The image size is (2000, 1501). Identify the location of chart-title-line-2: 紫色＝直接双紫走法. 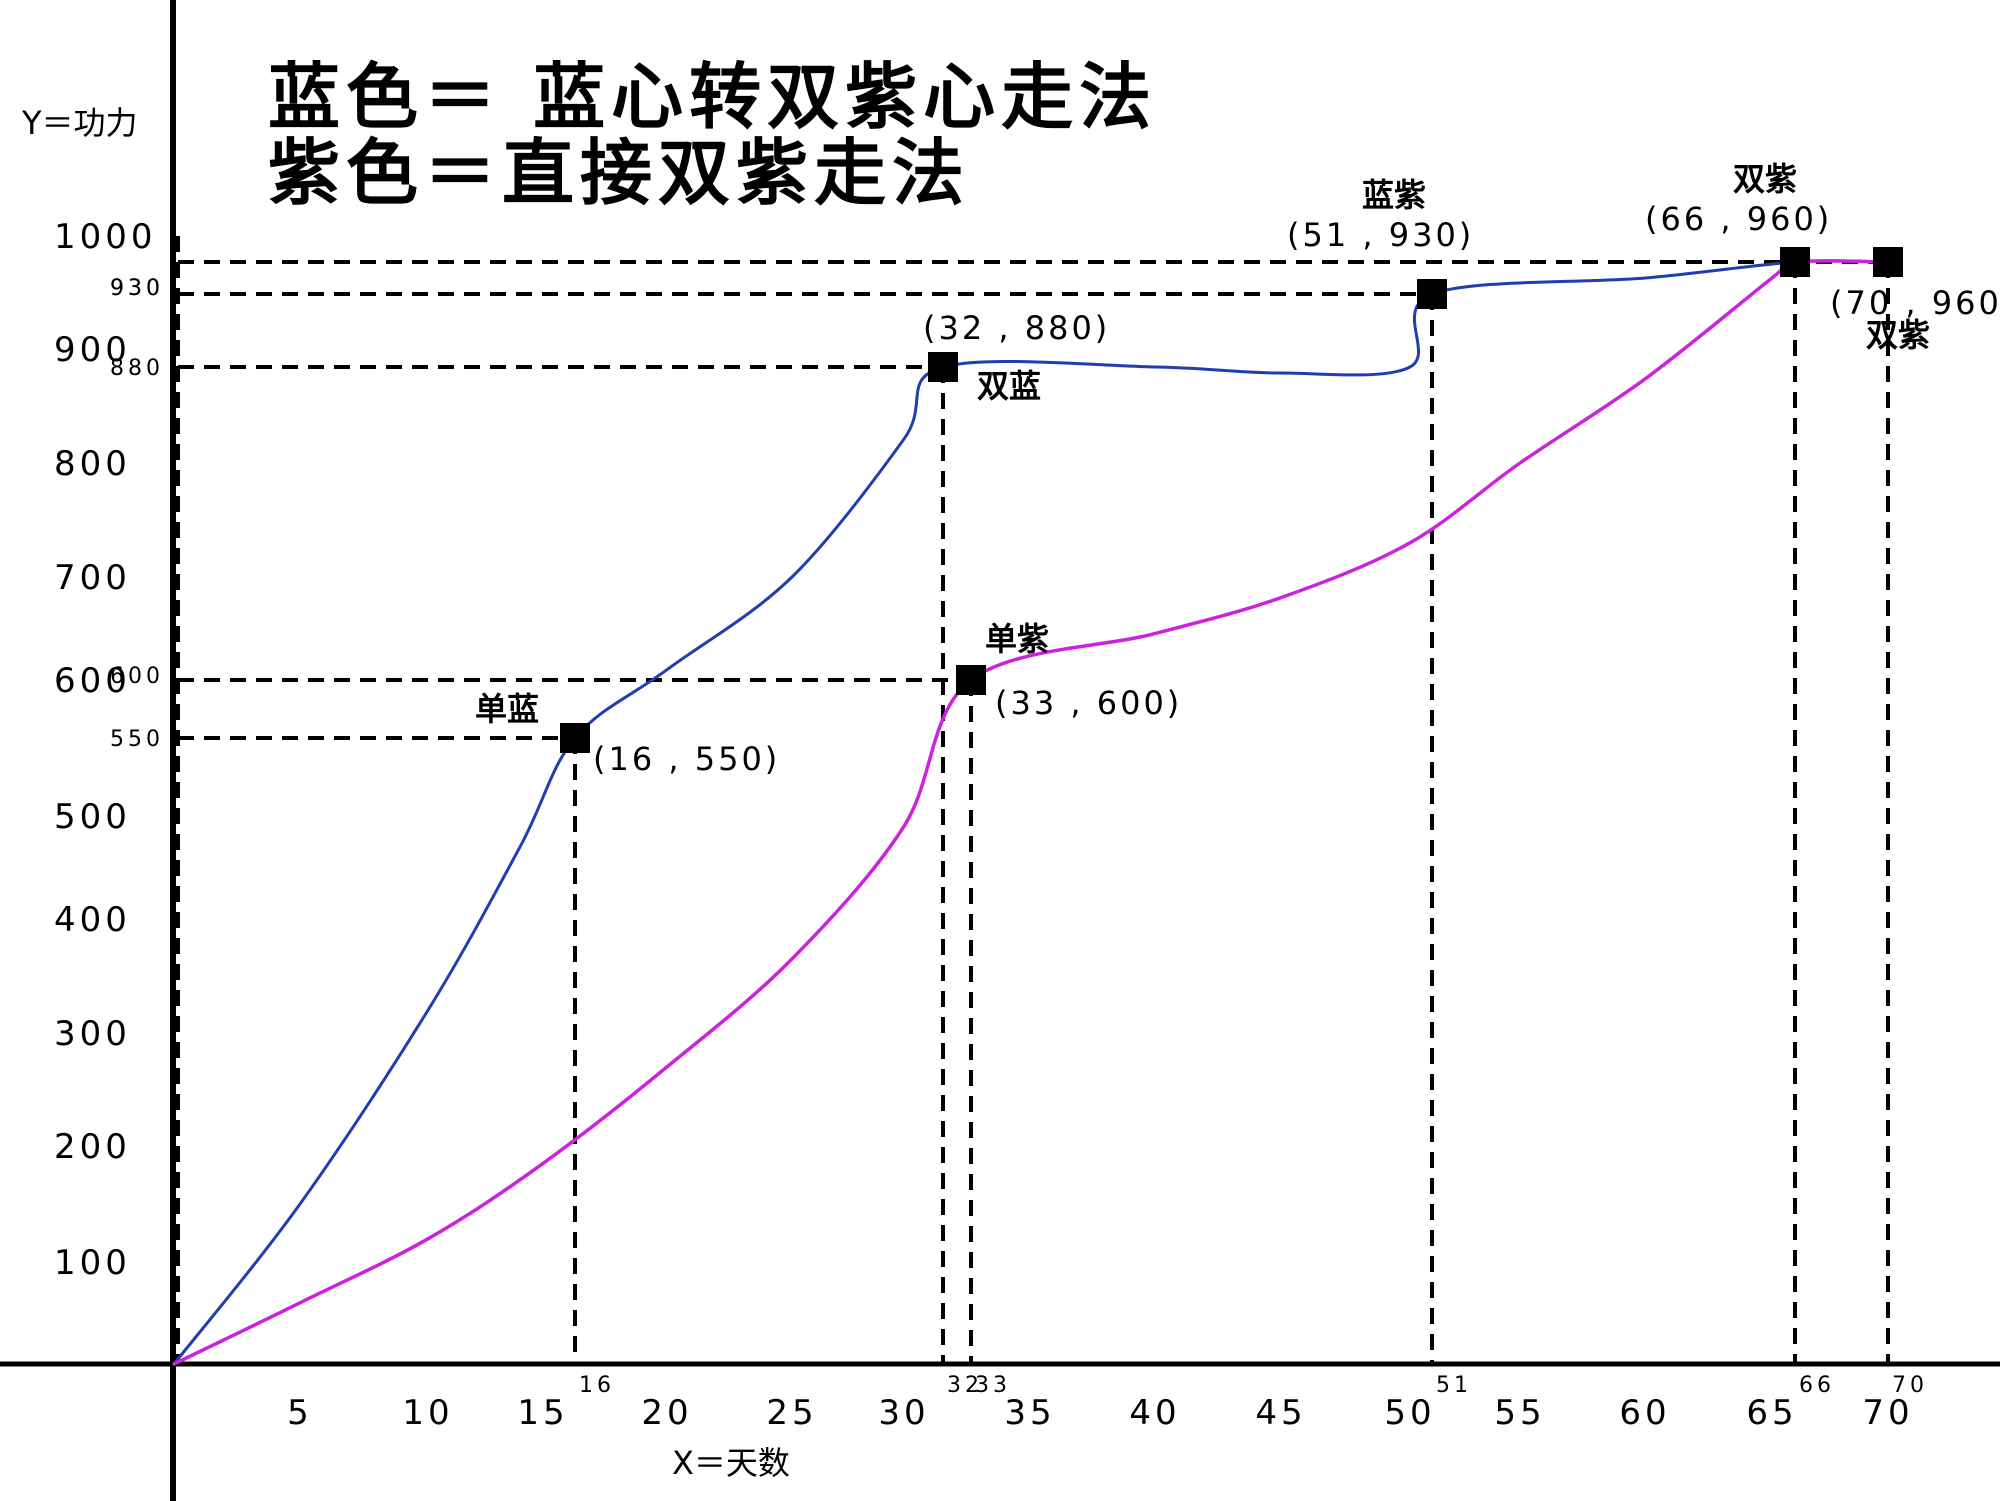
(619, 173).